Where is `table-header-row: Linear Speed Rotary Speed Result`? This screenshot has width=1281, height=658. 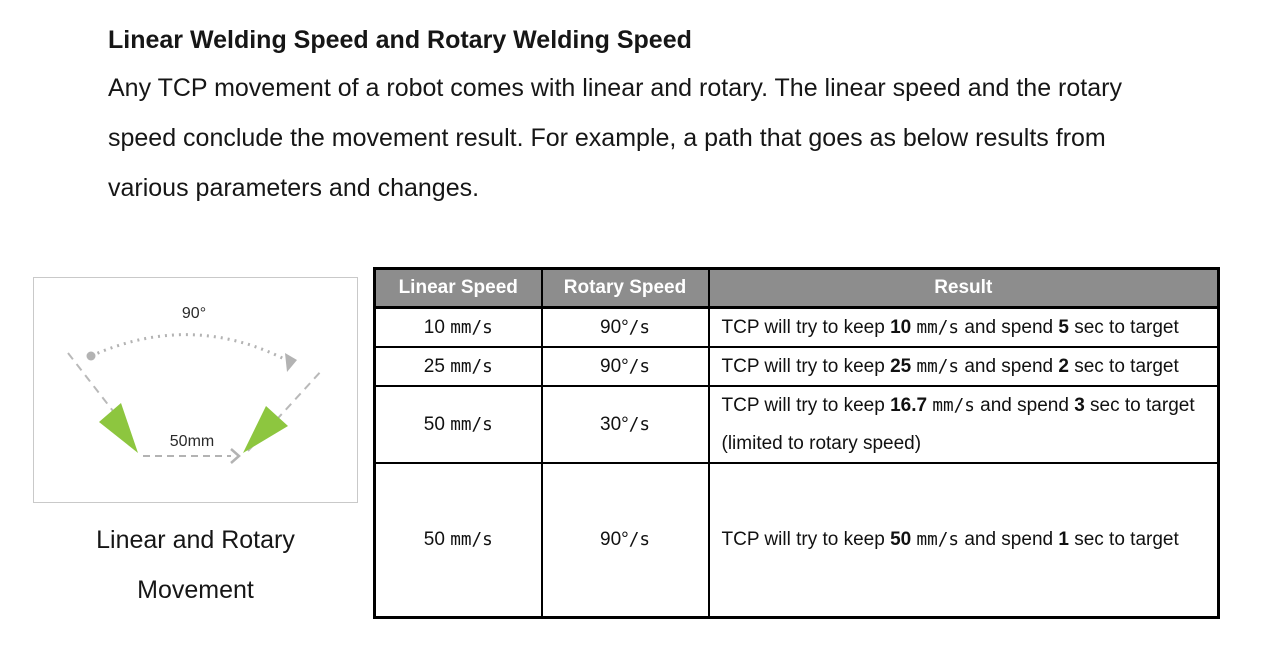
table-header-row: Linear Speed Rotary Speed Result is located at coordinates (796, 288).